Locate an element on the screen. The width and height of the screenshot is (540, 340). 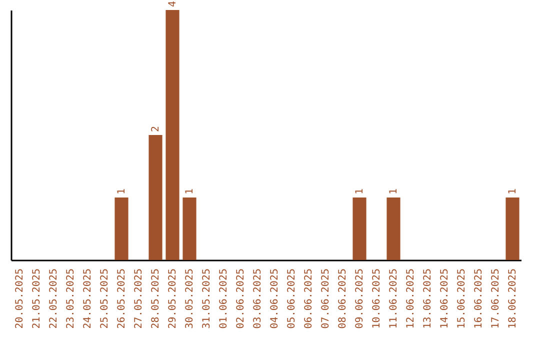
x-tick-label: 22.05.2025 is located at coordinates (54, 298).